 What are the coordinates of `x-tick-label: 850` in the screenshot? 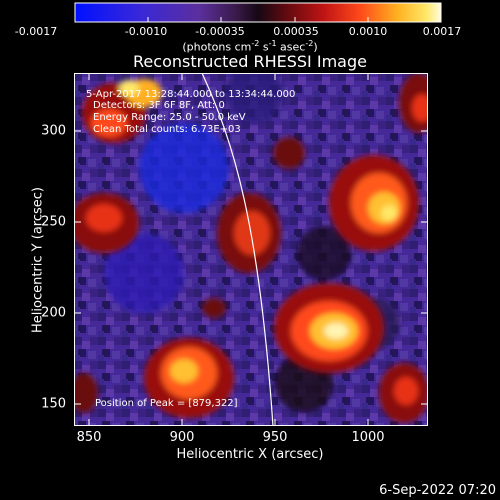 It's located at (89, 437).